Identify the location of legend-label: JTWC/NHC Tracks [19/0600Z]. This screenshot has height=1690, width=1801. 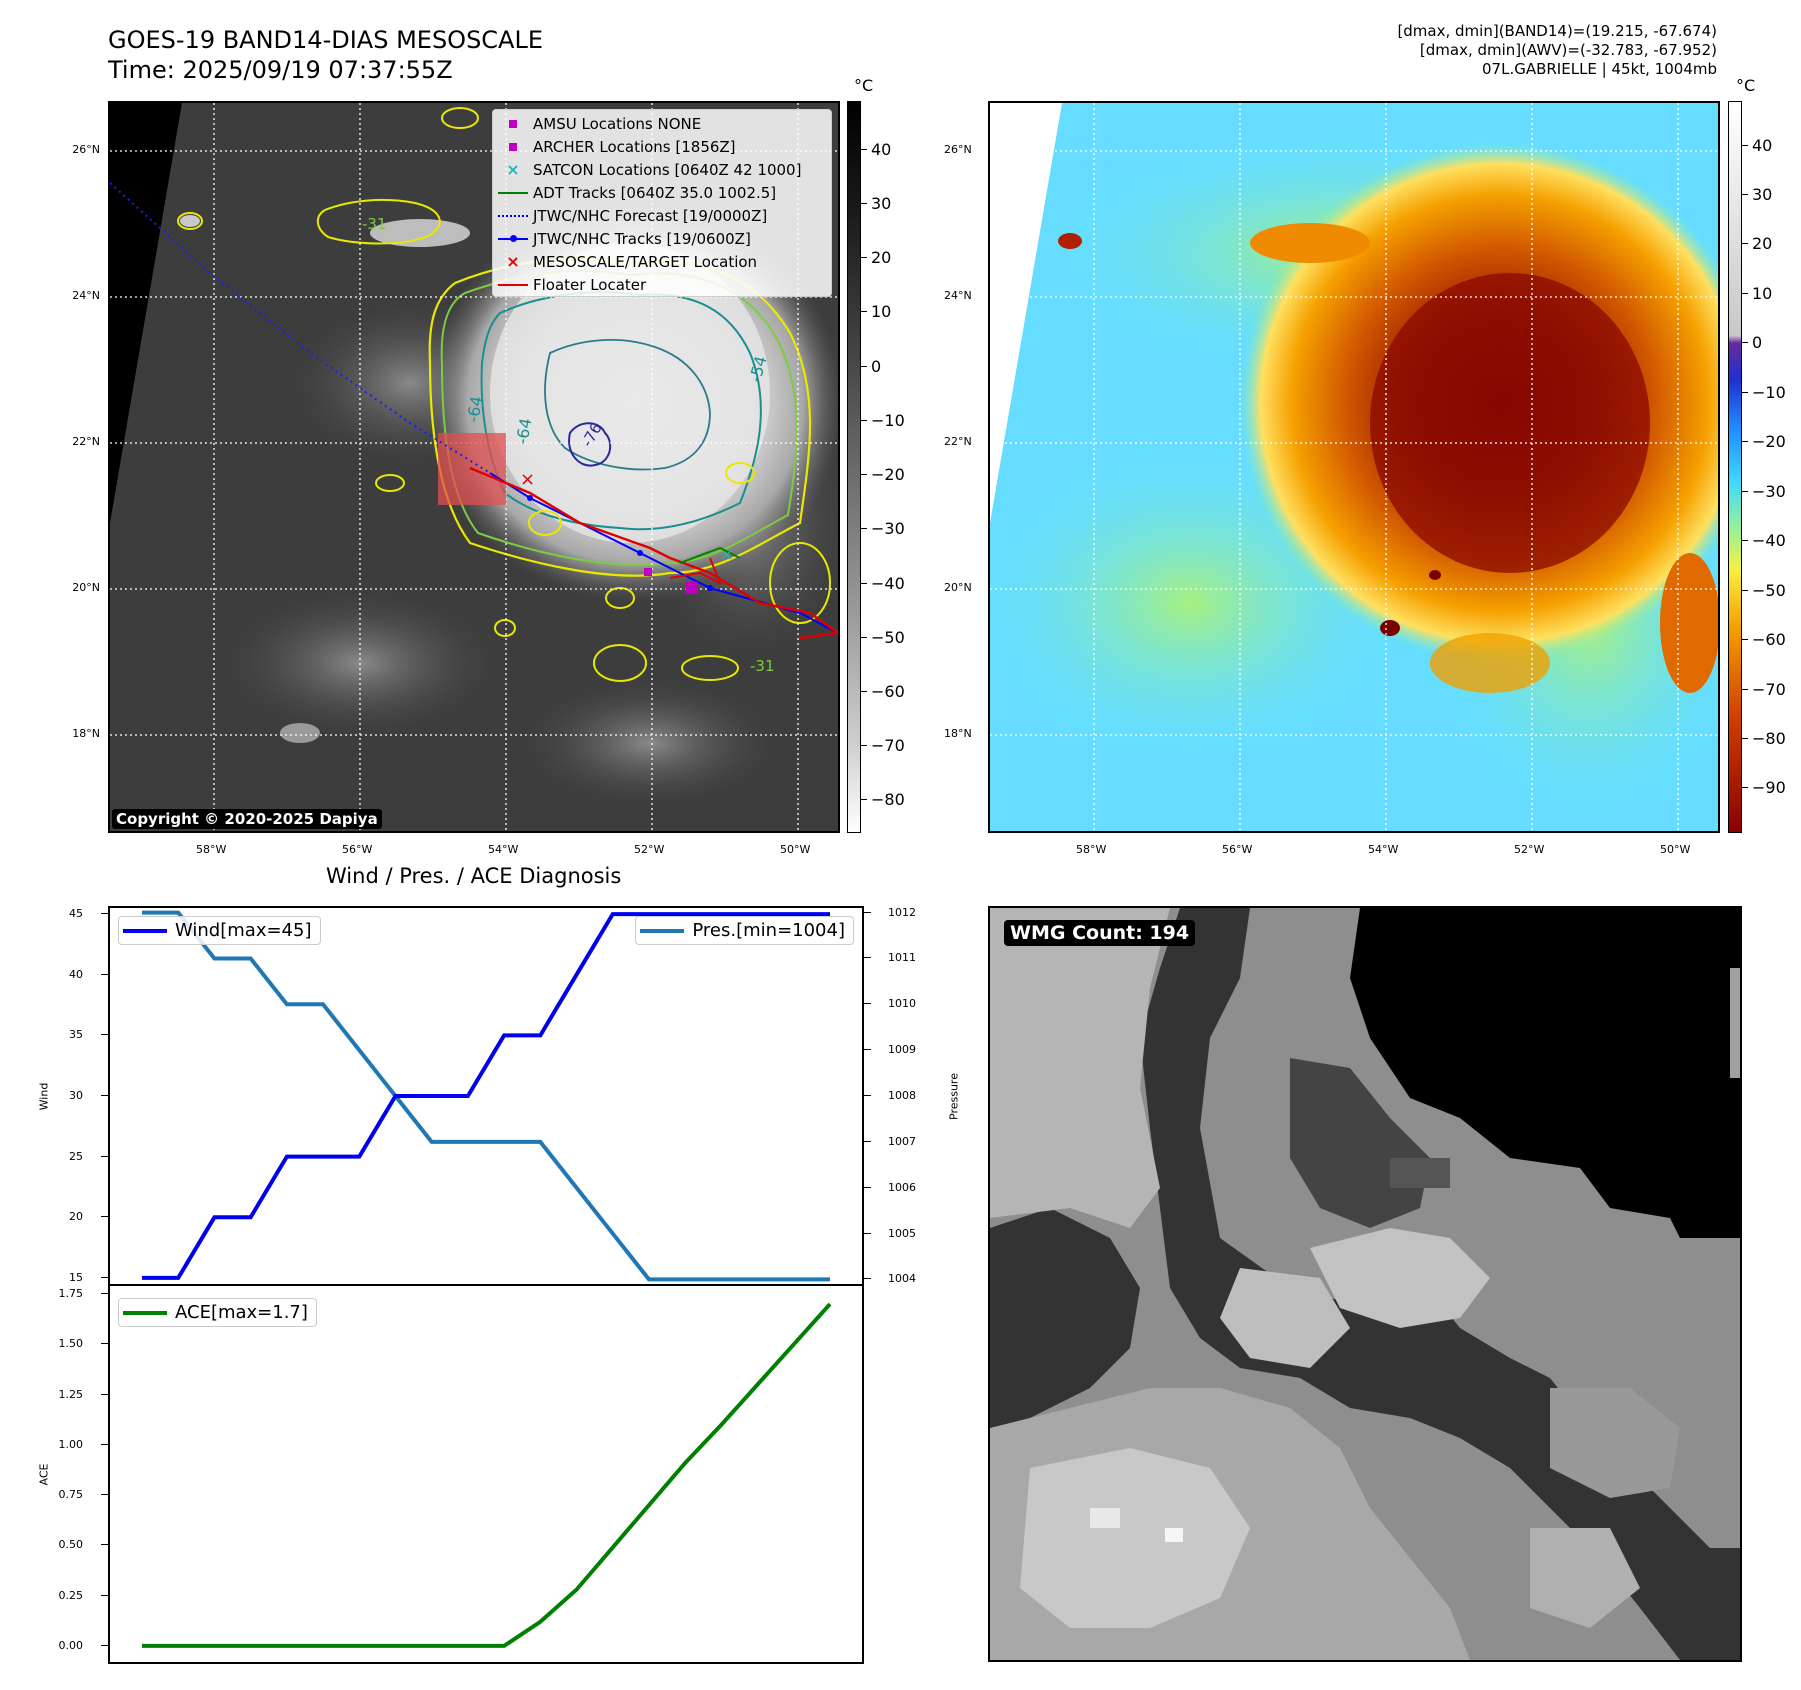
(642, 238).